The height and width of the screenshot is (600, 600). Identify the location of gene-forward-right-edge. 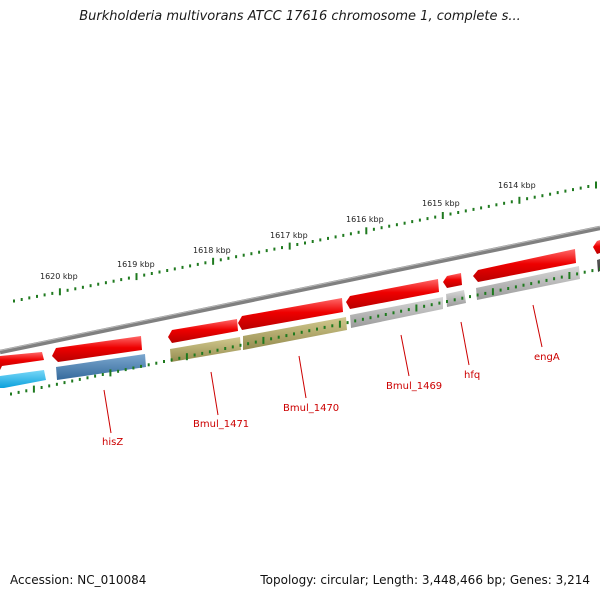
(596, 247).